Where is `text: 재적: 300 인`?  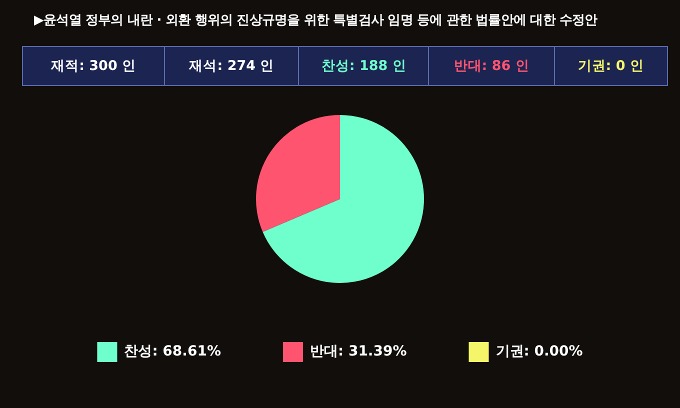 text: 재적: 300 인 is located at coordinates (94, 66).